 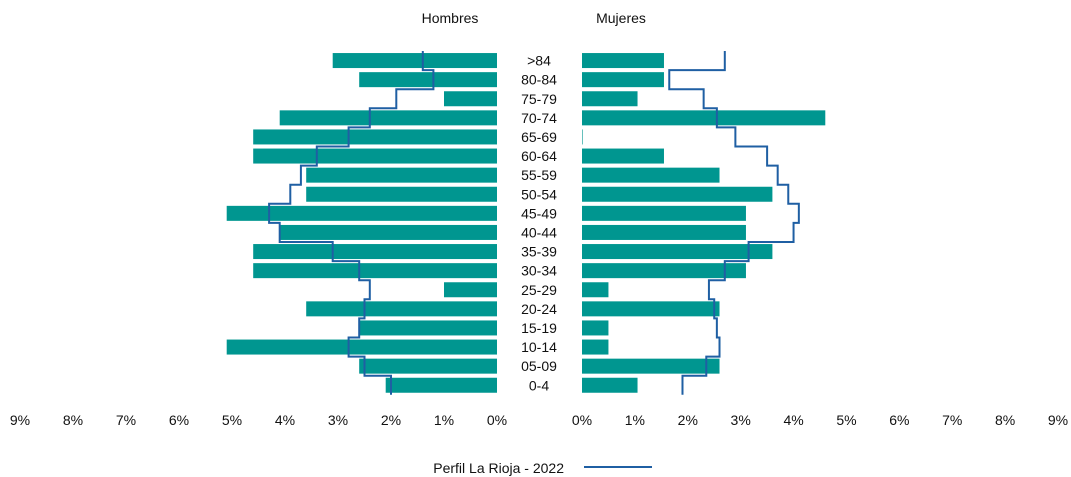 I want to click on age-group-label: 45-49, so click(x=539, y=213).